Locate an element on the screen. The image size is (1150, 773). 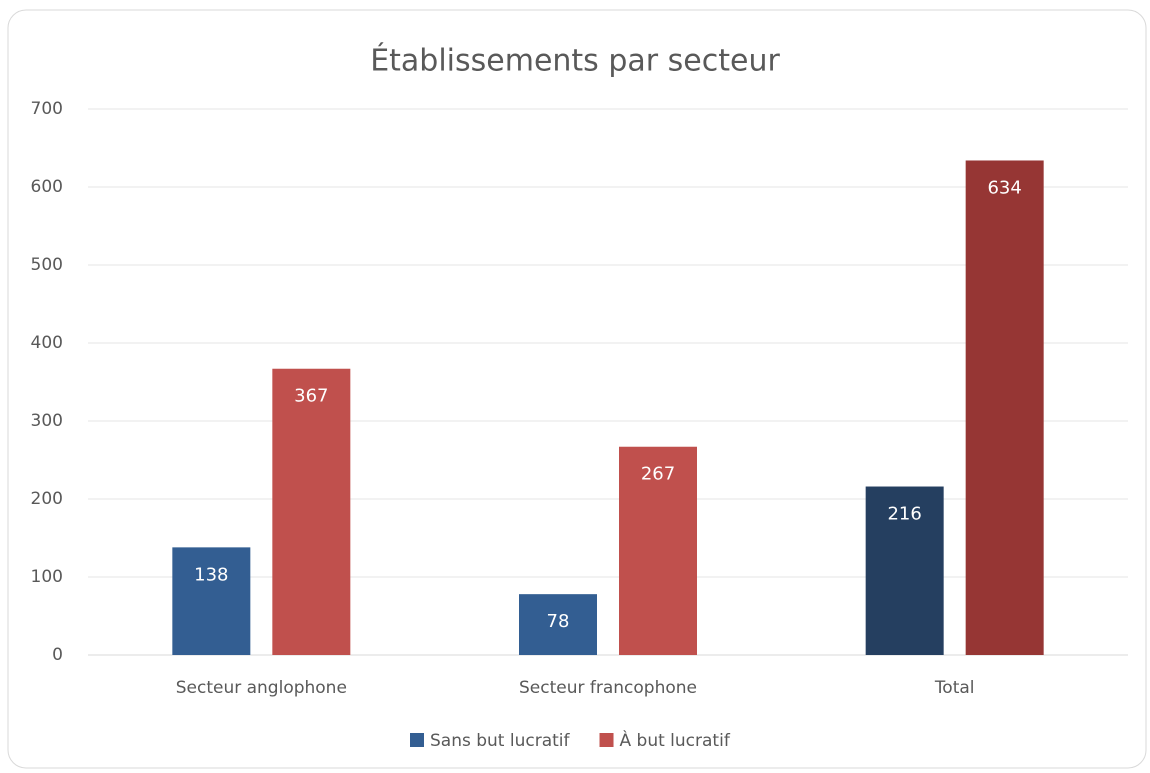
y-tick-label: 0 is located at coordinates (57, 655).